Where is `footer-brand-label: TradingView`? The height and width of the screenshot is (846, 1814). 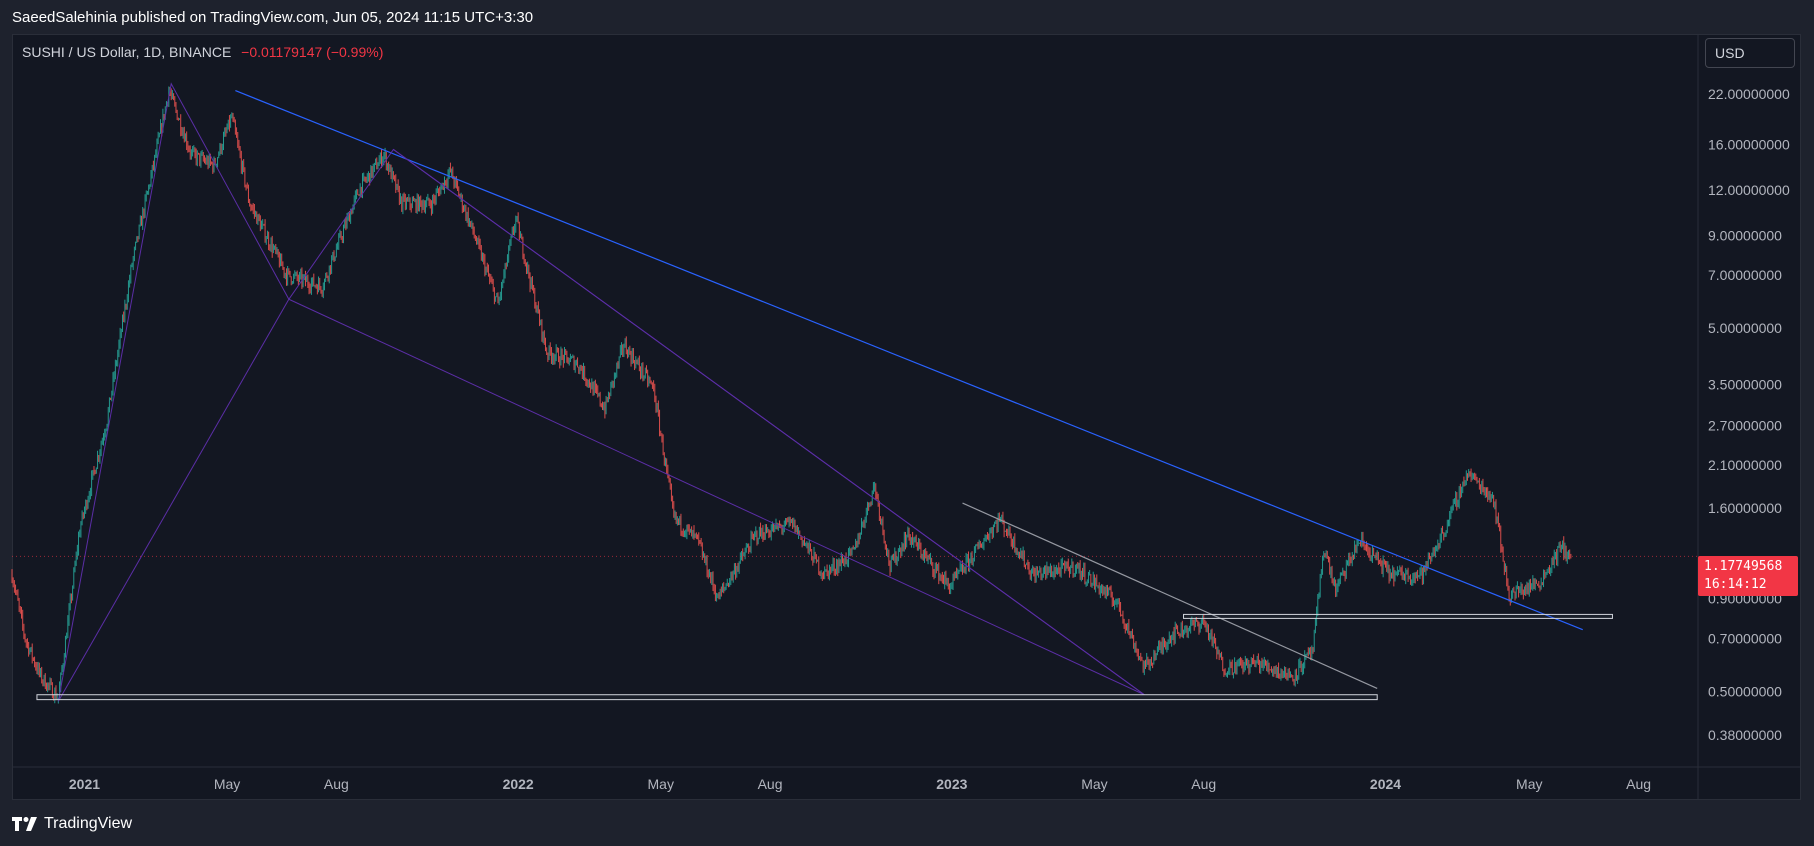 footer-brand-label: TradingView is located at coordinates (88, 823).